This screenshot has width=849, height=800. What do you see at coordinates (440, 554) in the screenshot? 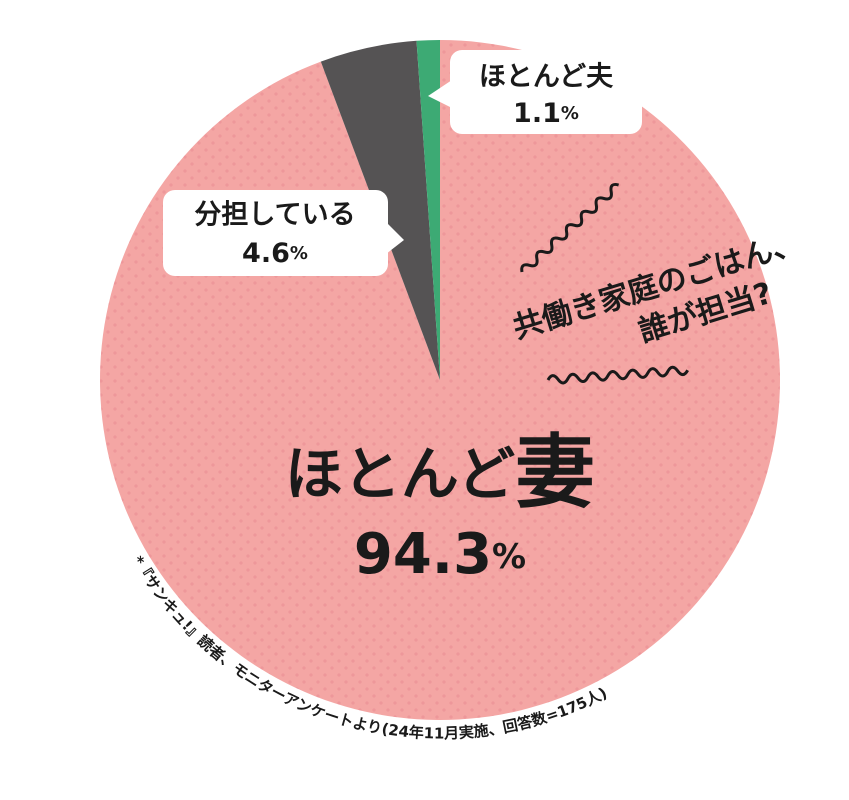
I see `value-label: 94.3%` at bounding box center [440, 554].